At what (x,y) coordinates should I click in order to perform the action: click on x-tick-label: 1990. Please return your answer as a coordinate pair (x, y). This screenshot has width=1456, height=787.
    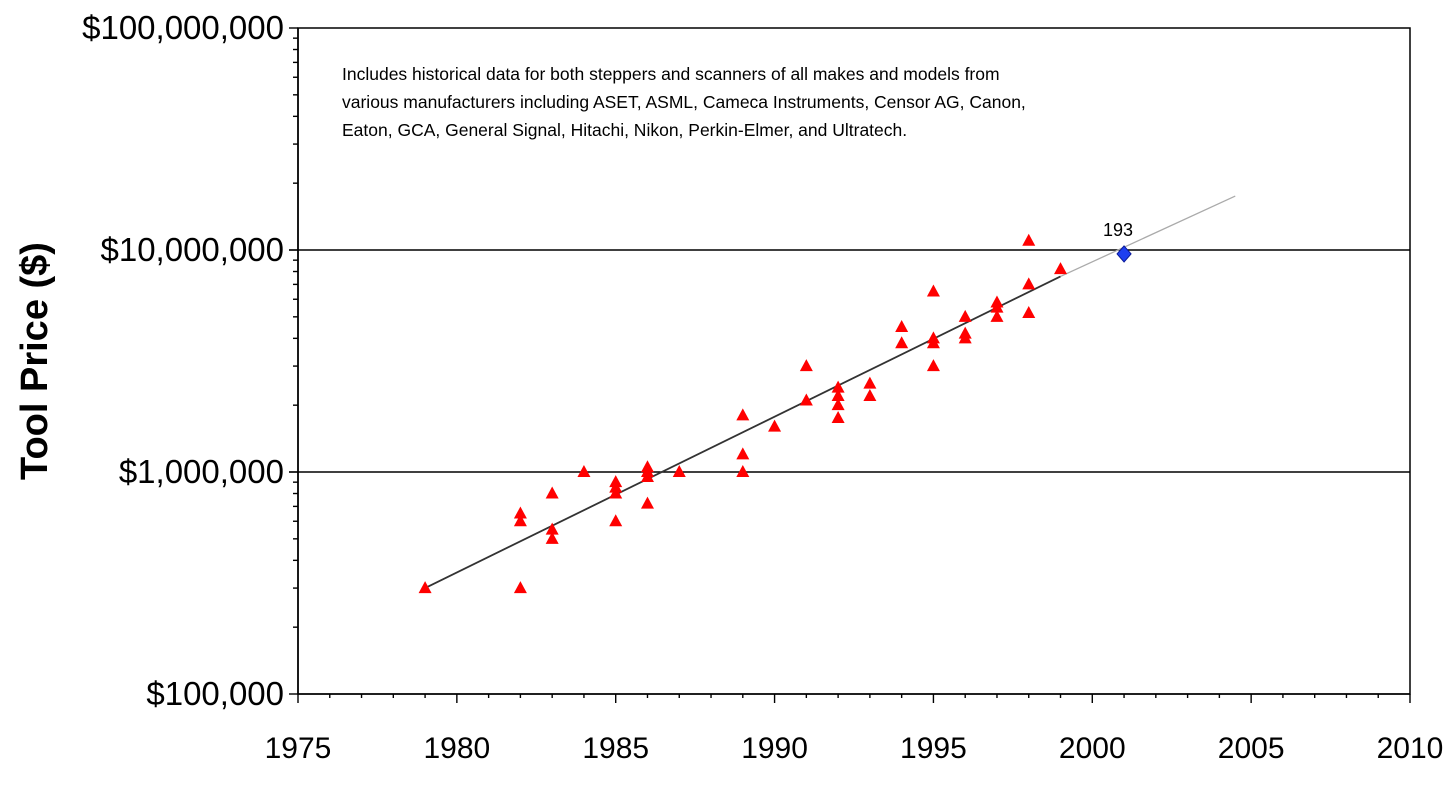
    Looking at the image, I should click on (774, 748).